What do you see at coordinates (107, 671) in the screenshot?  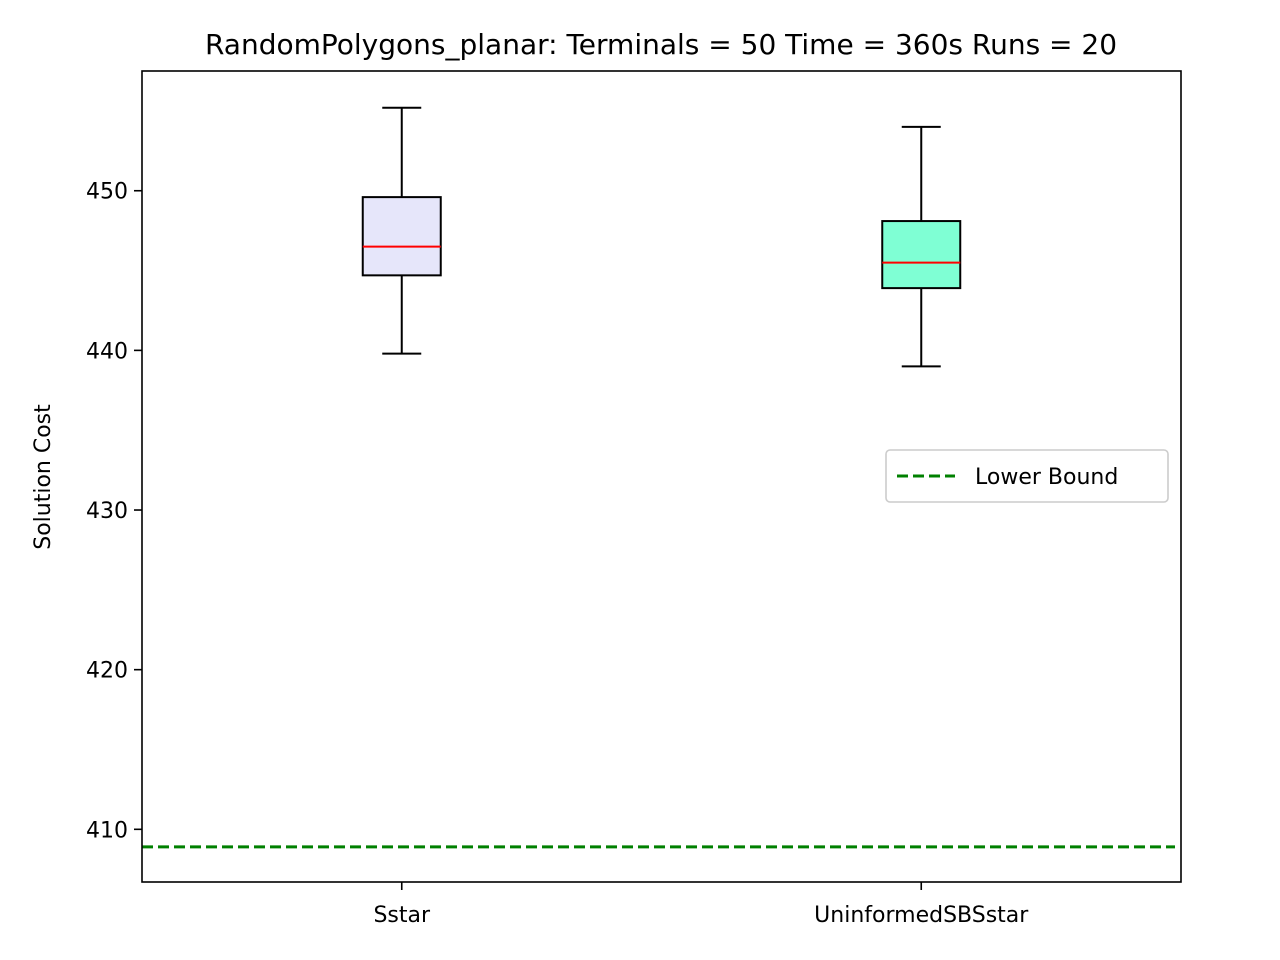 I see `y-tick-label: 420` at bounding box center [107, 671].